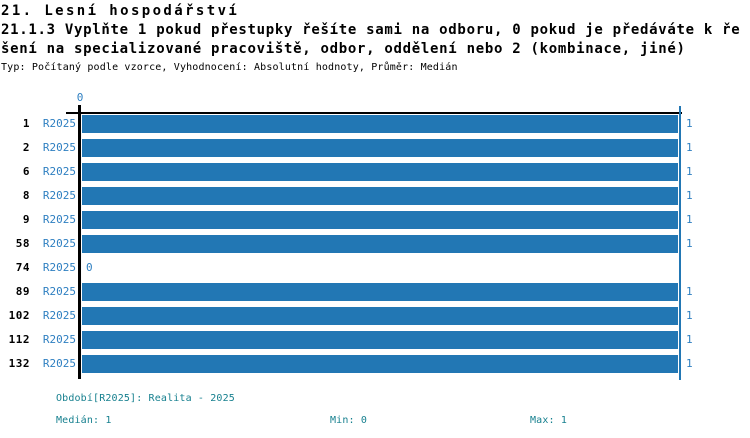 This screenshot has height=438, width=750. Describe the element at coordinates (22, 291) in the screenshot. I see `category-label: 89` at that location.